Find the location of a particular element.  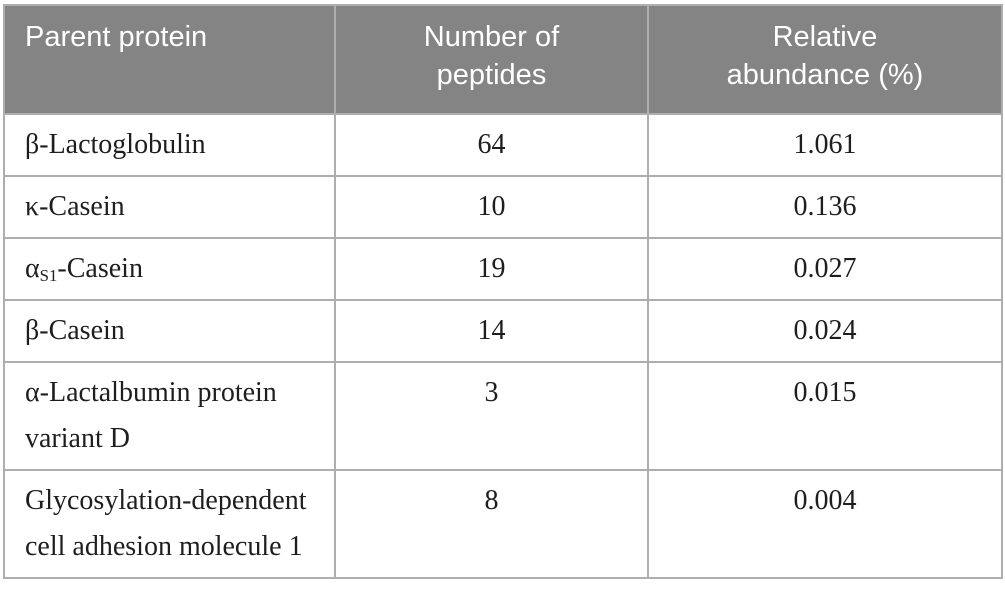

protein-cell: α-Lactalbumin protein variant D is located at coordinates (169, 416).